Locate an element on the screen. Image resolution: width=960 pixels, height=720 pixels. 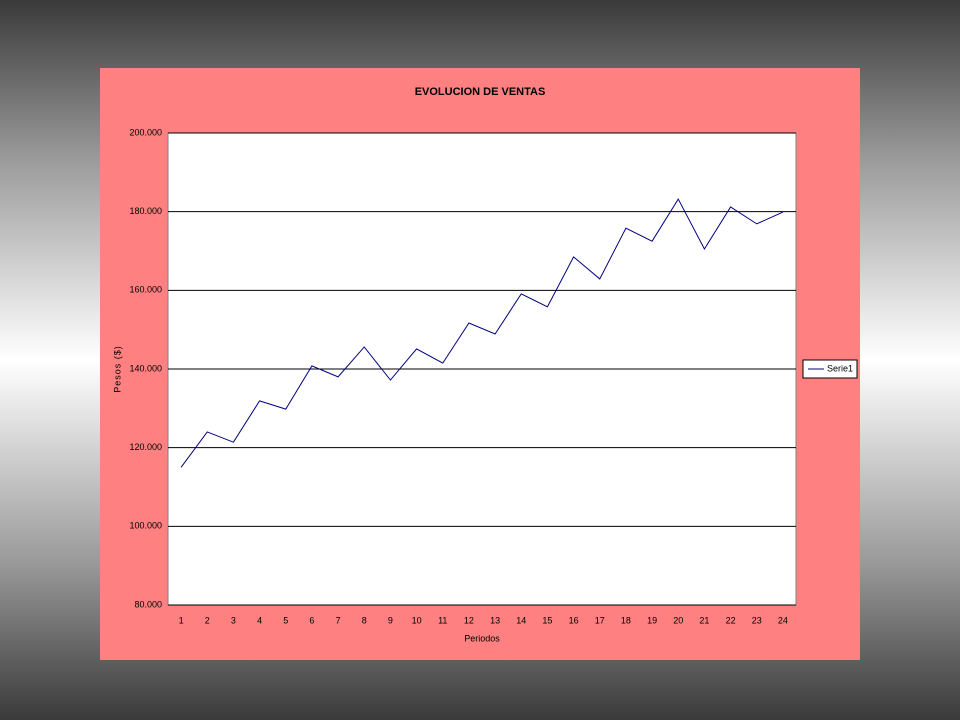
legend-label: Serie1 is located at coordinates (840, 368).